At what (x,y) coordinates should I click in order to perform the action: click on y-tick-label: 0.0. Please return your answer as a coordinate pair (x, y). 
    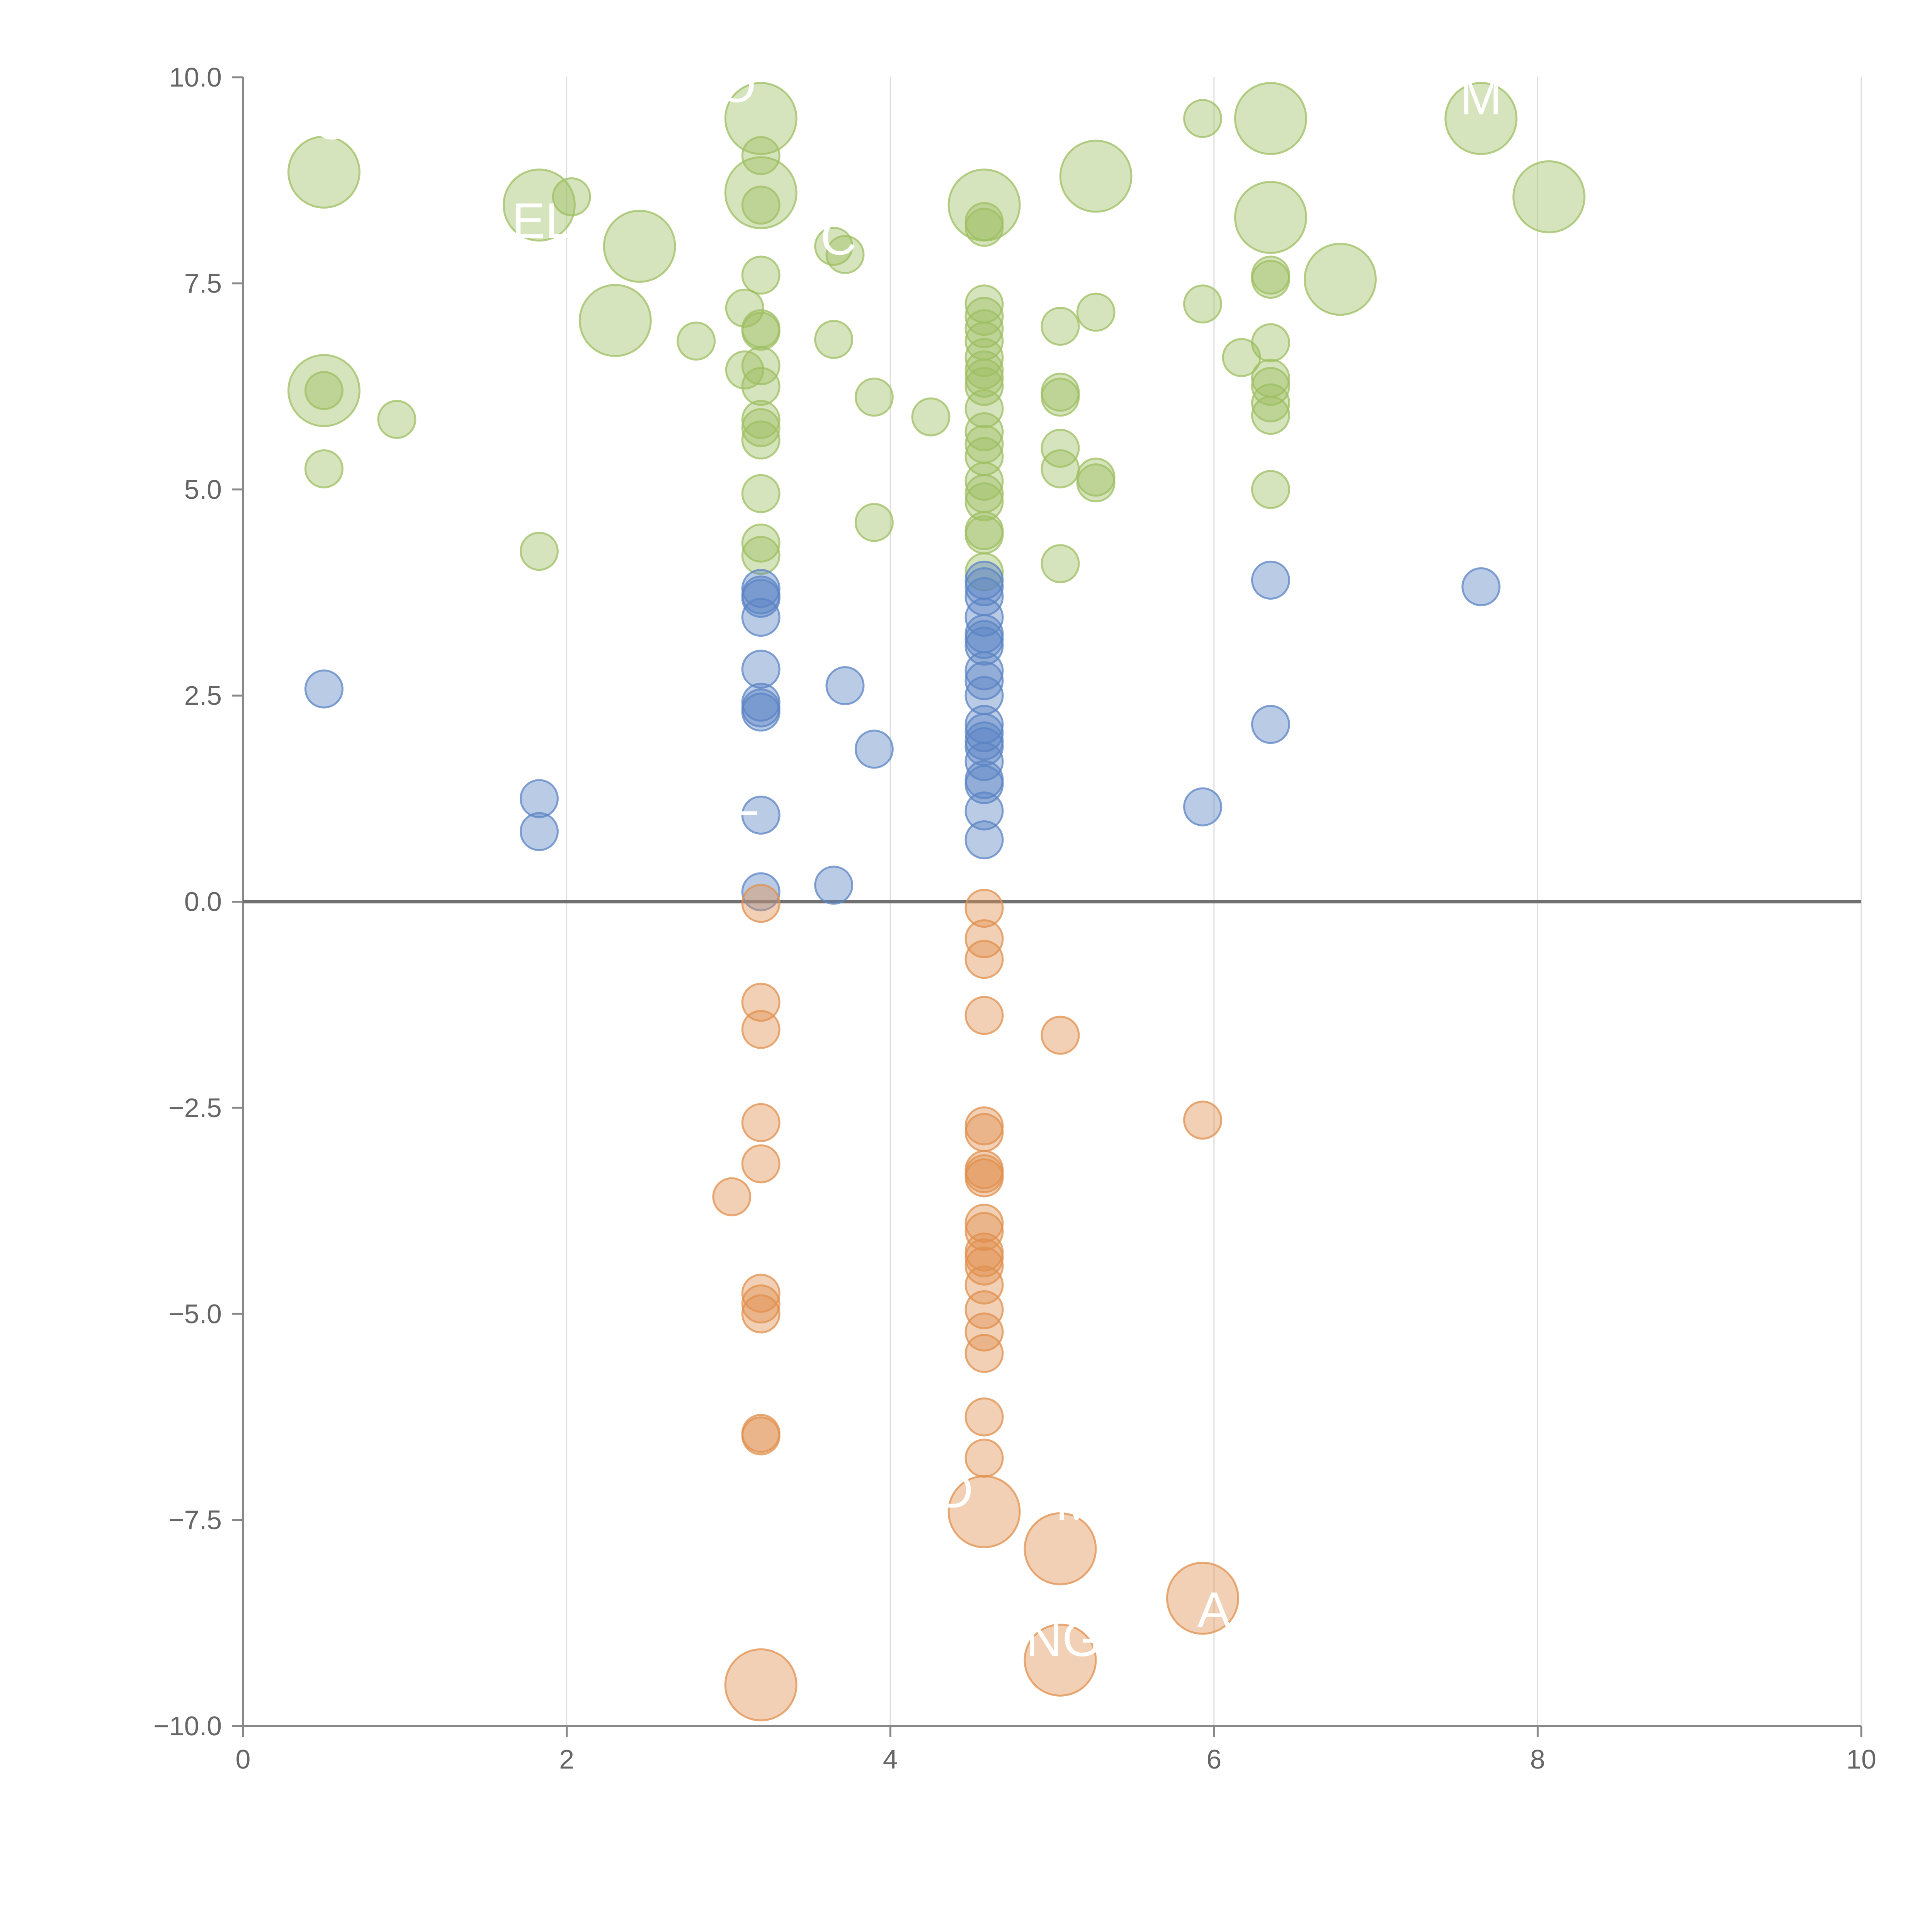
    Looking at the image, I should click on (203, 902).